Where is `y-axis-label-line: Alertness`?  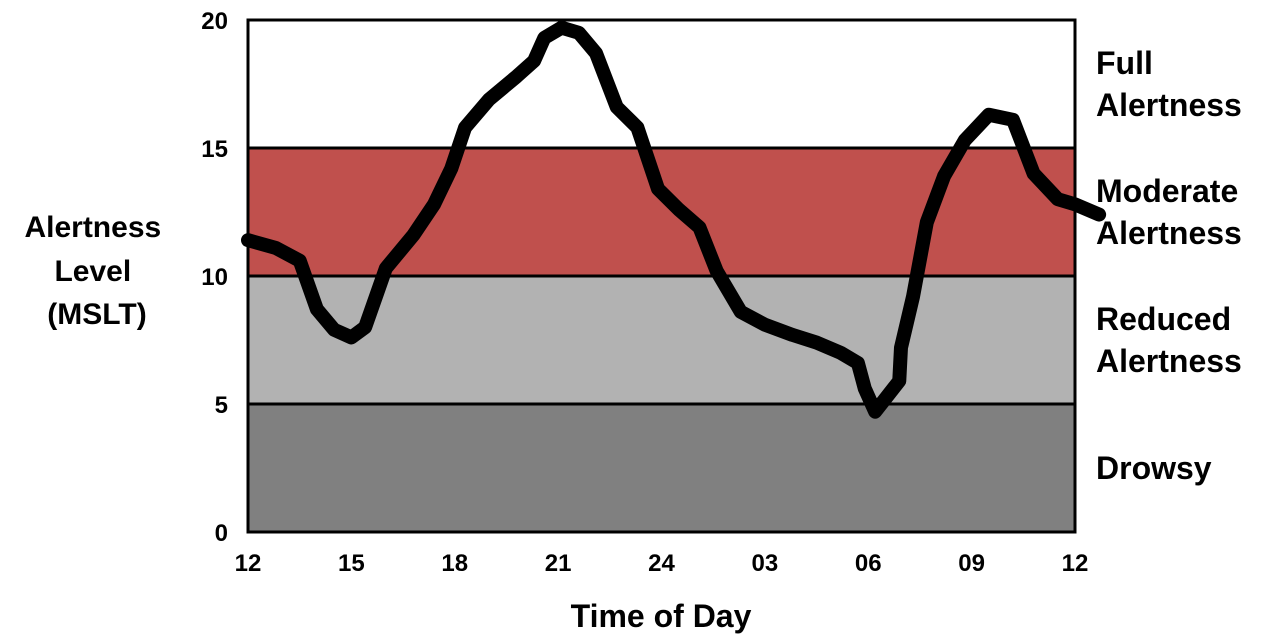 y-axis-label-line: Alertness is located at coordinates (92, 227).